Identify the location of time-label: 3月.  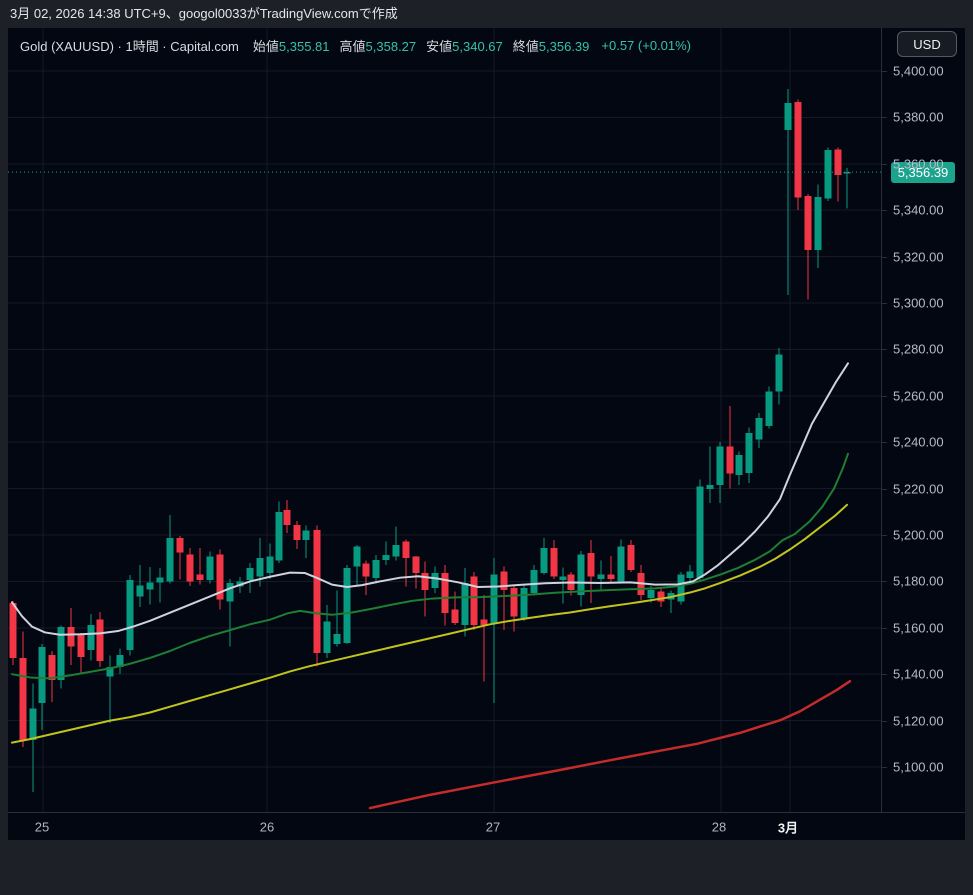
(788, 827).